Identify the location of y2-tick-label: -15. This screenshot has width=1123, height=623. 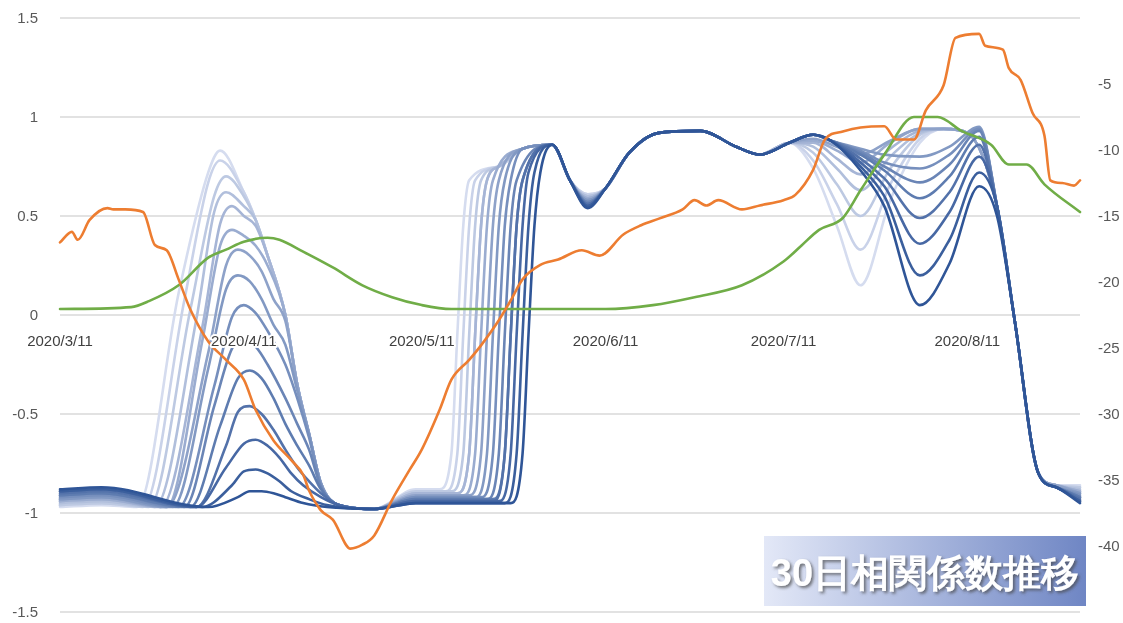
(1109, 215).